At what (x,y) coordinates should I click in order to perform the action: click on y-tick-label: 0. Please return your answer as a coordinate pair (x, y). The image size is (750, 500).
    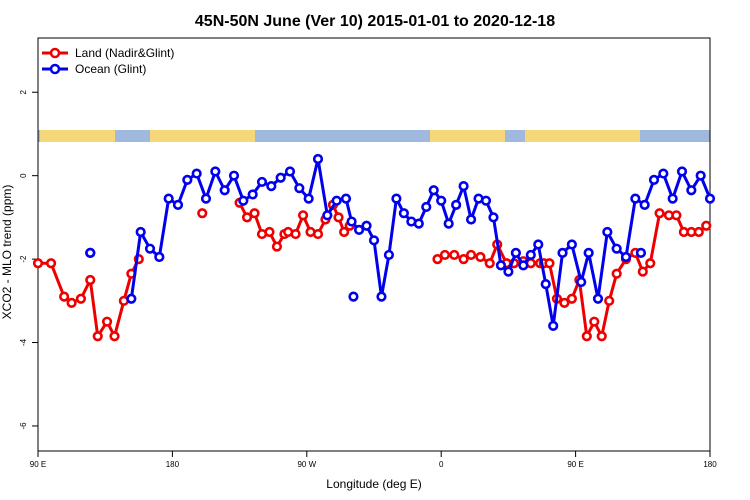
    Looking at the image, I should click on (23, 175).